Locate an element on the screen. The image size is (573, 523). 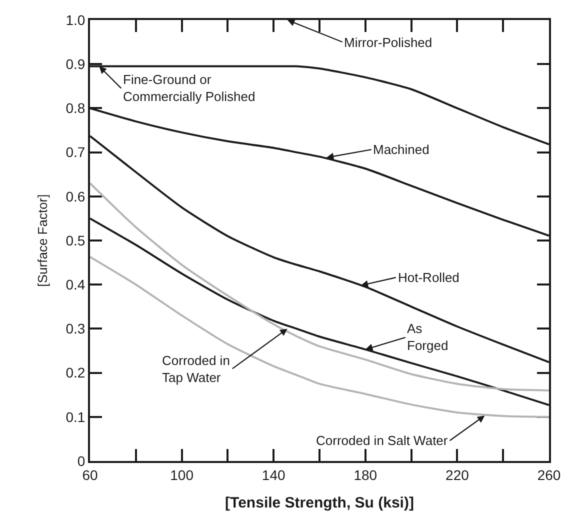
annotation: Mirror-Polished is located at coordinates (388, 42).